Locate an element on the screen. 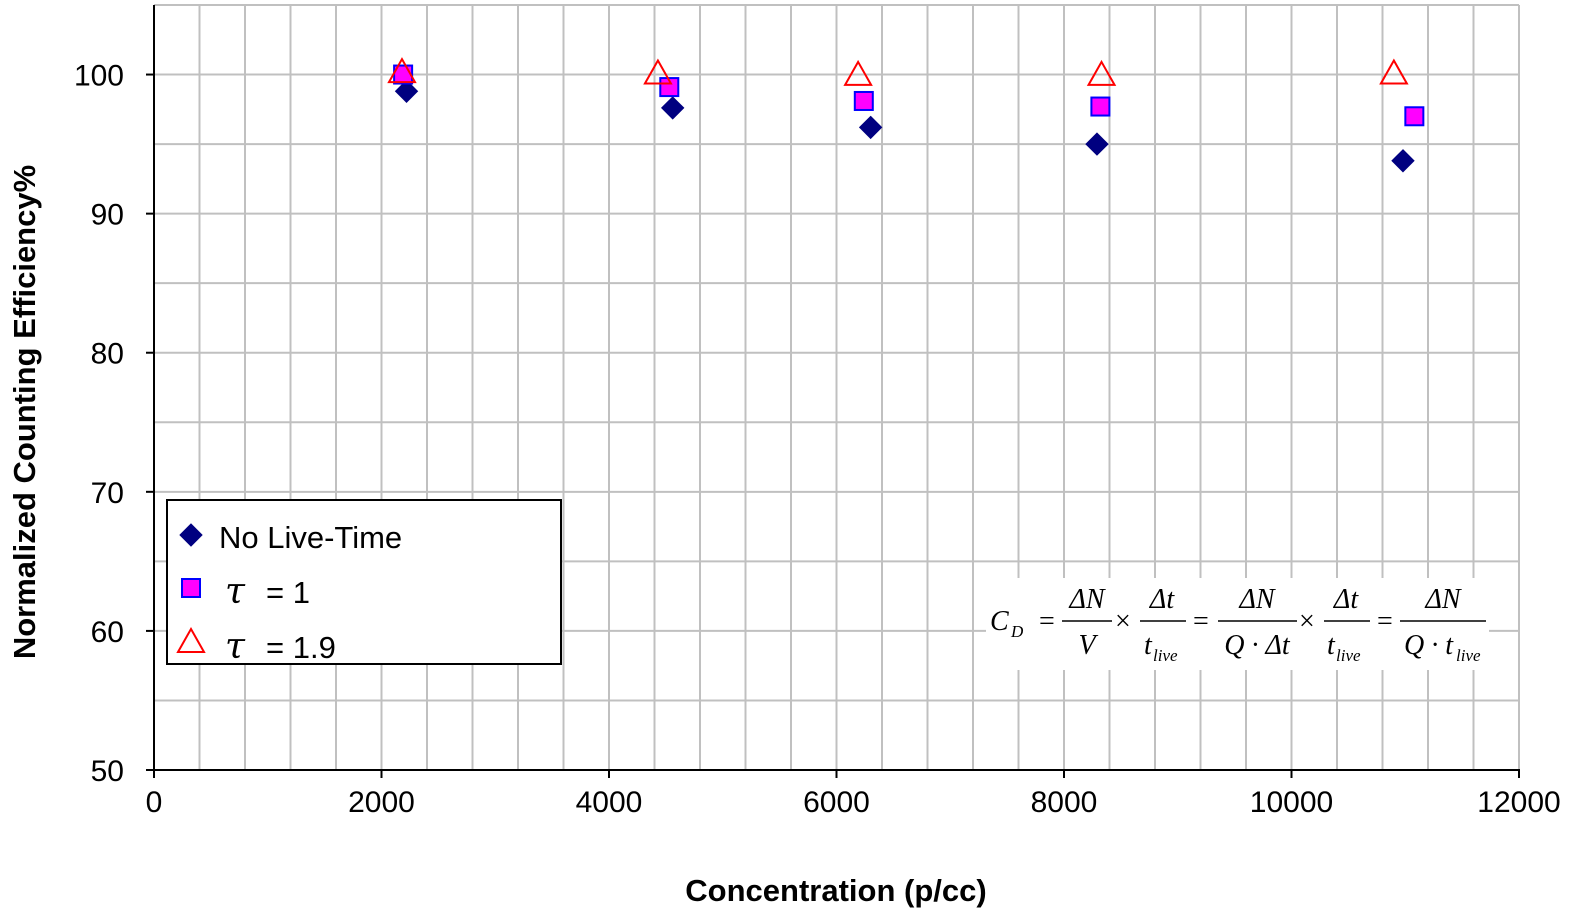  x-tick-label: 4000 is located at coordinates (609, 802).